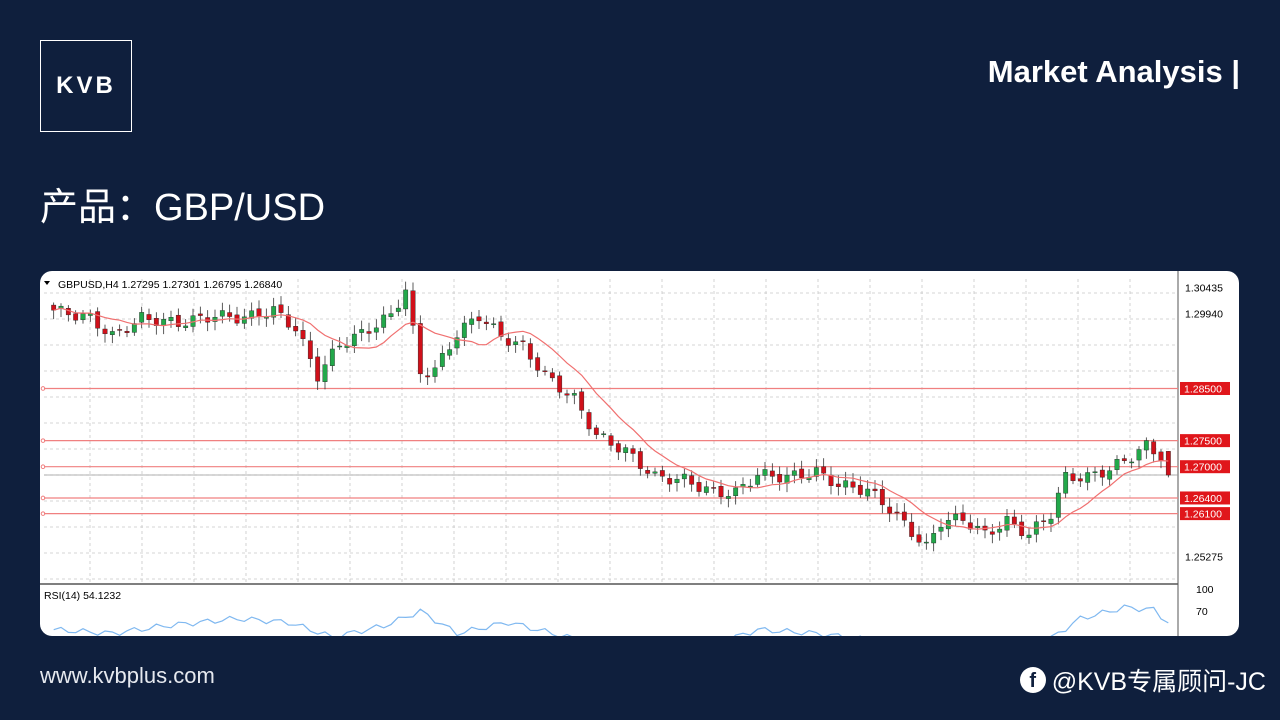 Image resolution: width=1280 pixels, height=720 pixels. Describe the element at coordinates (1204, 314) in the screenshot. I see `y-tick-label: 1.29940` at that location.